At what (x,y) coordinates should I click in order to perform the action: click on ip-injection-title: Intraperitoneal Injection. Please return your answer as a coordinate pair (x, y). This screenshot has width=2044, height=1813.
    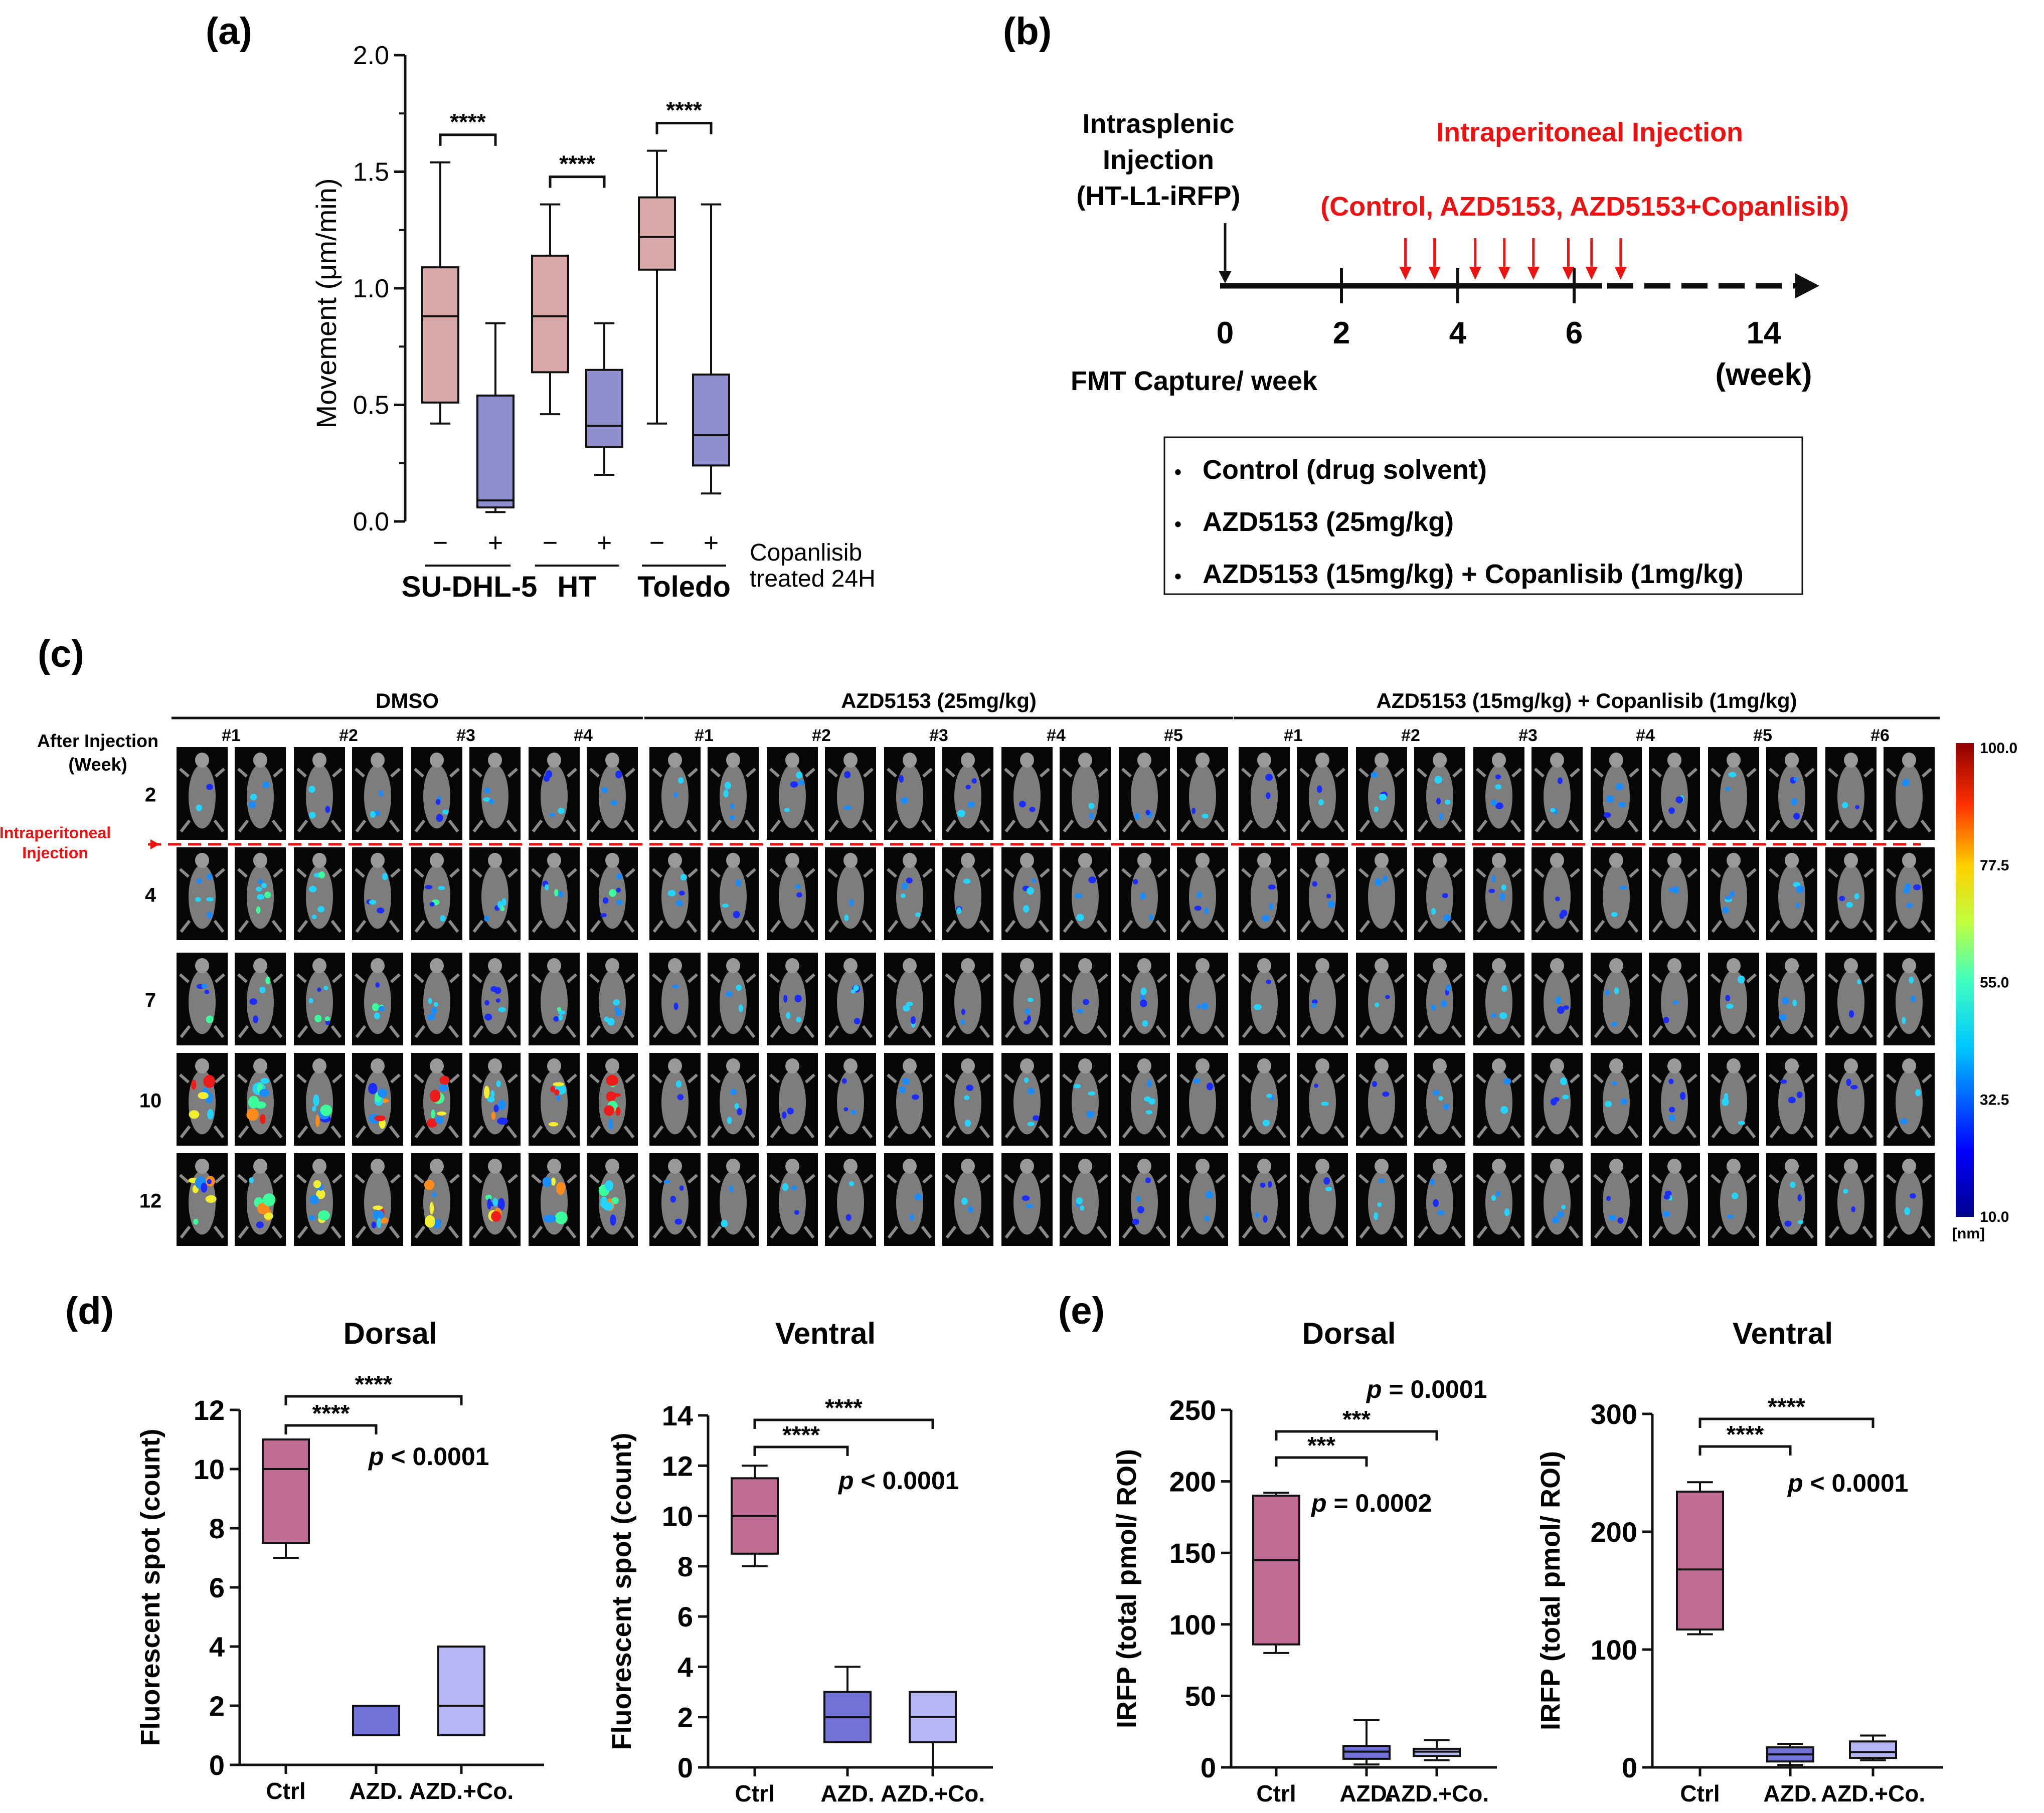
    Looking at the image, I should click on (1589, 132).